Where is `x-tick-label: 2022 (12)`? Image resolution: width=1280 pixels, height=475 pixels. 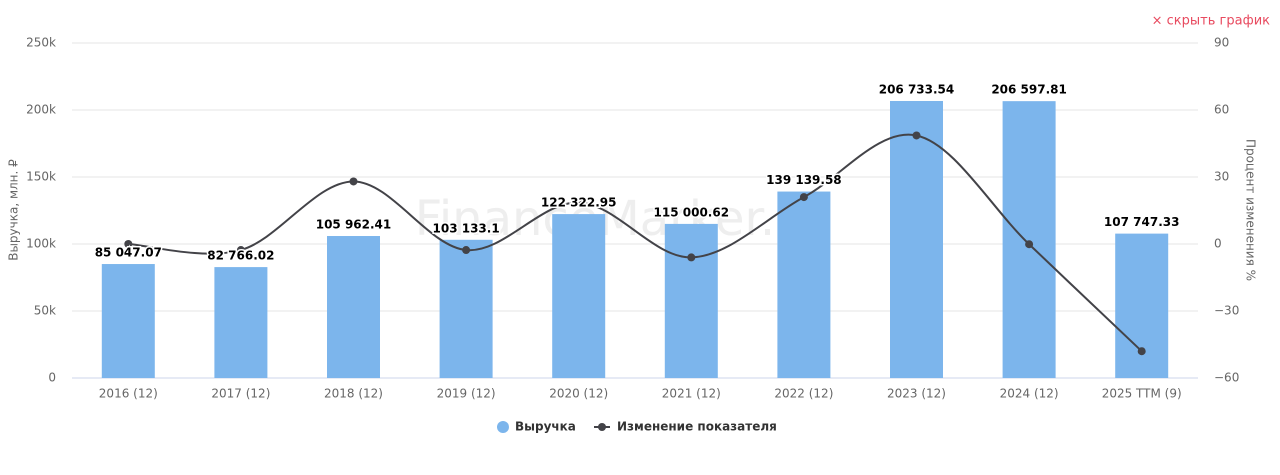 x-tick-label: 2022 (12) is located at coordinates (803, 394).